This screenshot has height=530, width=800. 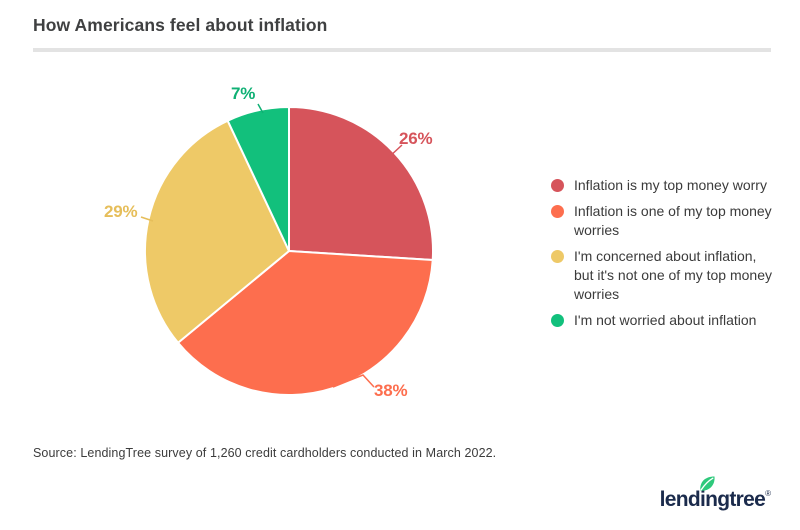 I want to click on legend-item: Inflation is one of my top money worries, so click(x=661, y=221).